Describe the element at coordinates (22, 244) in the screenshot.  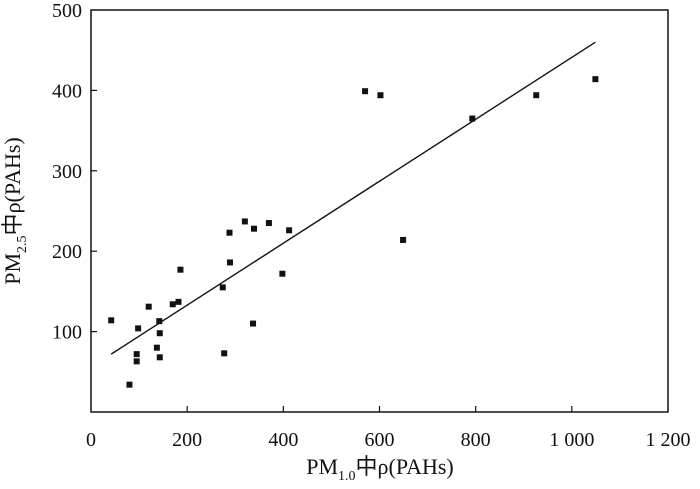
I see `y-axis-title-subscript: 2.5` at that location.